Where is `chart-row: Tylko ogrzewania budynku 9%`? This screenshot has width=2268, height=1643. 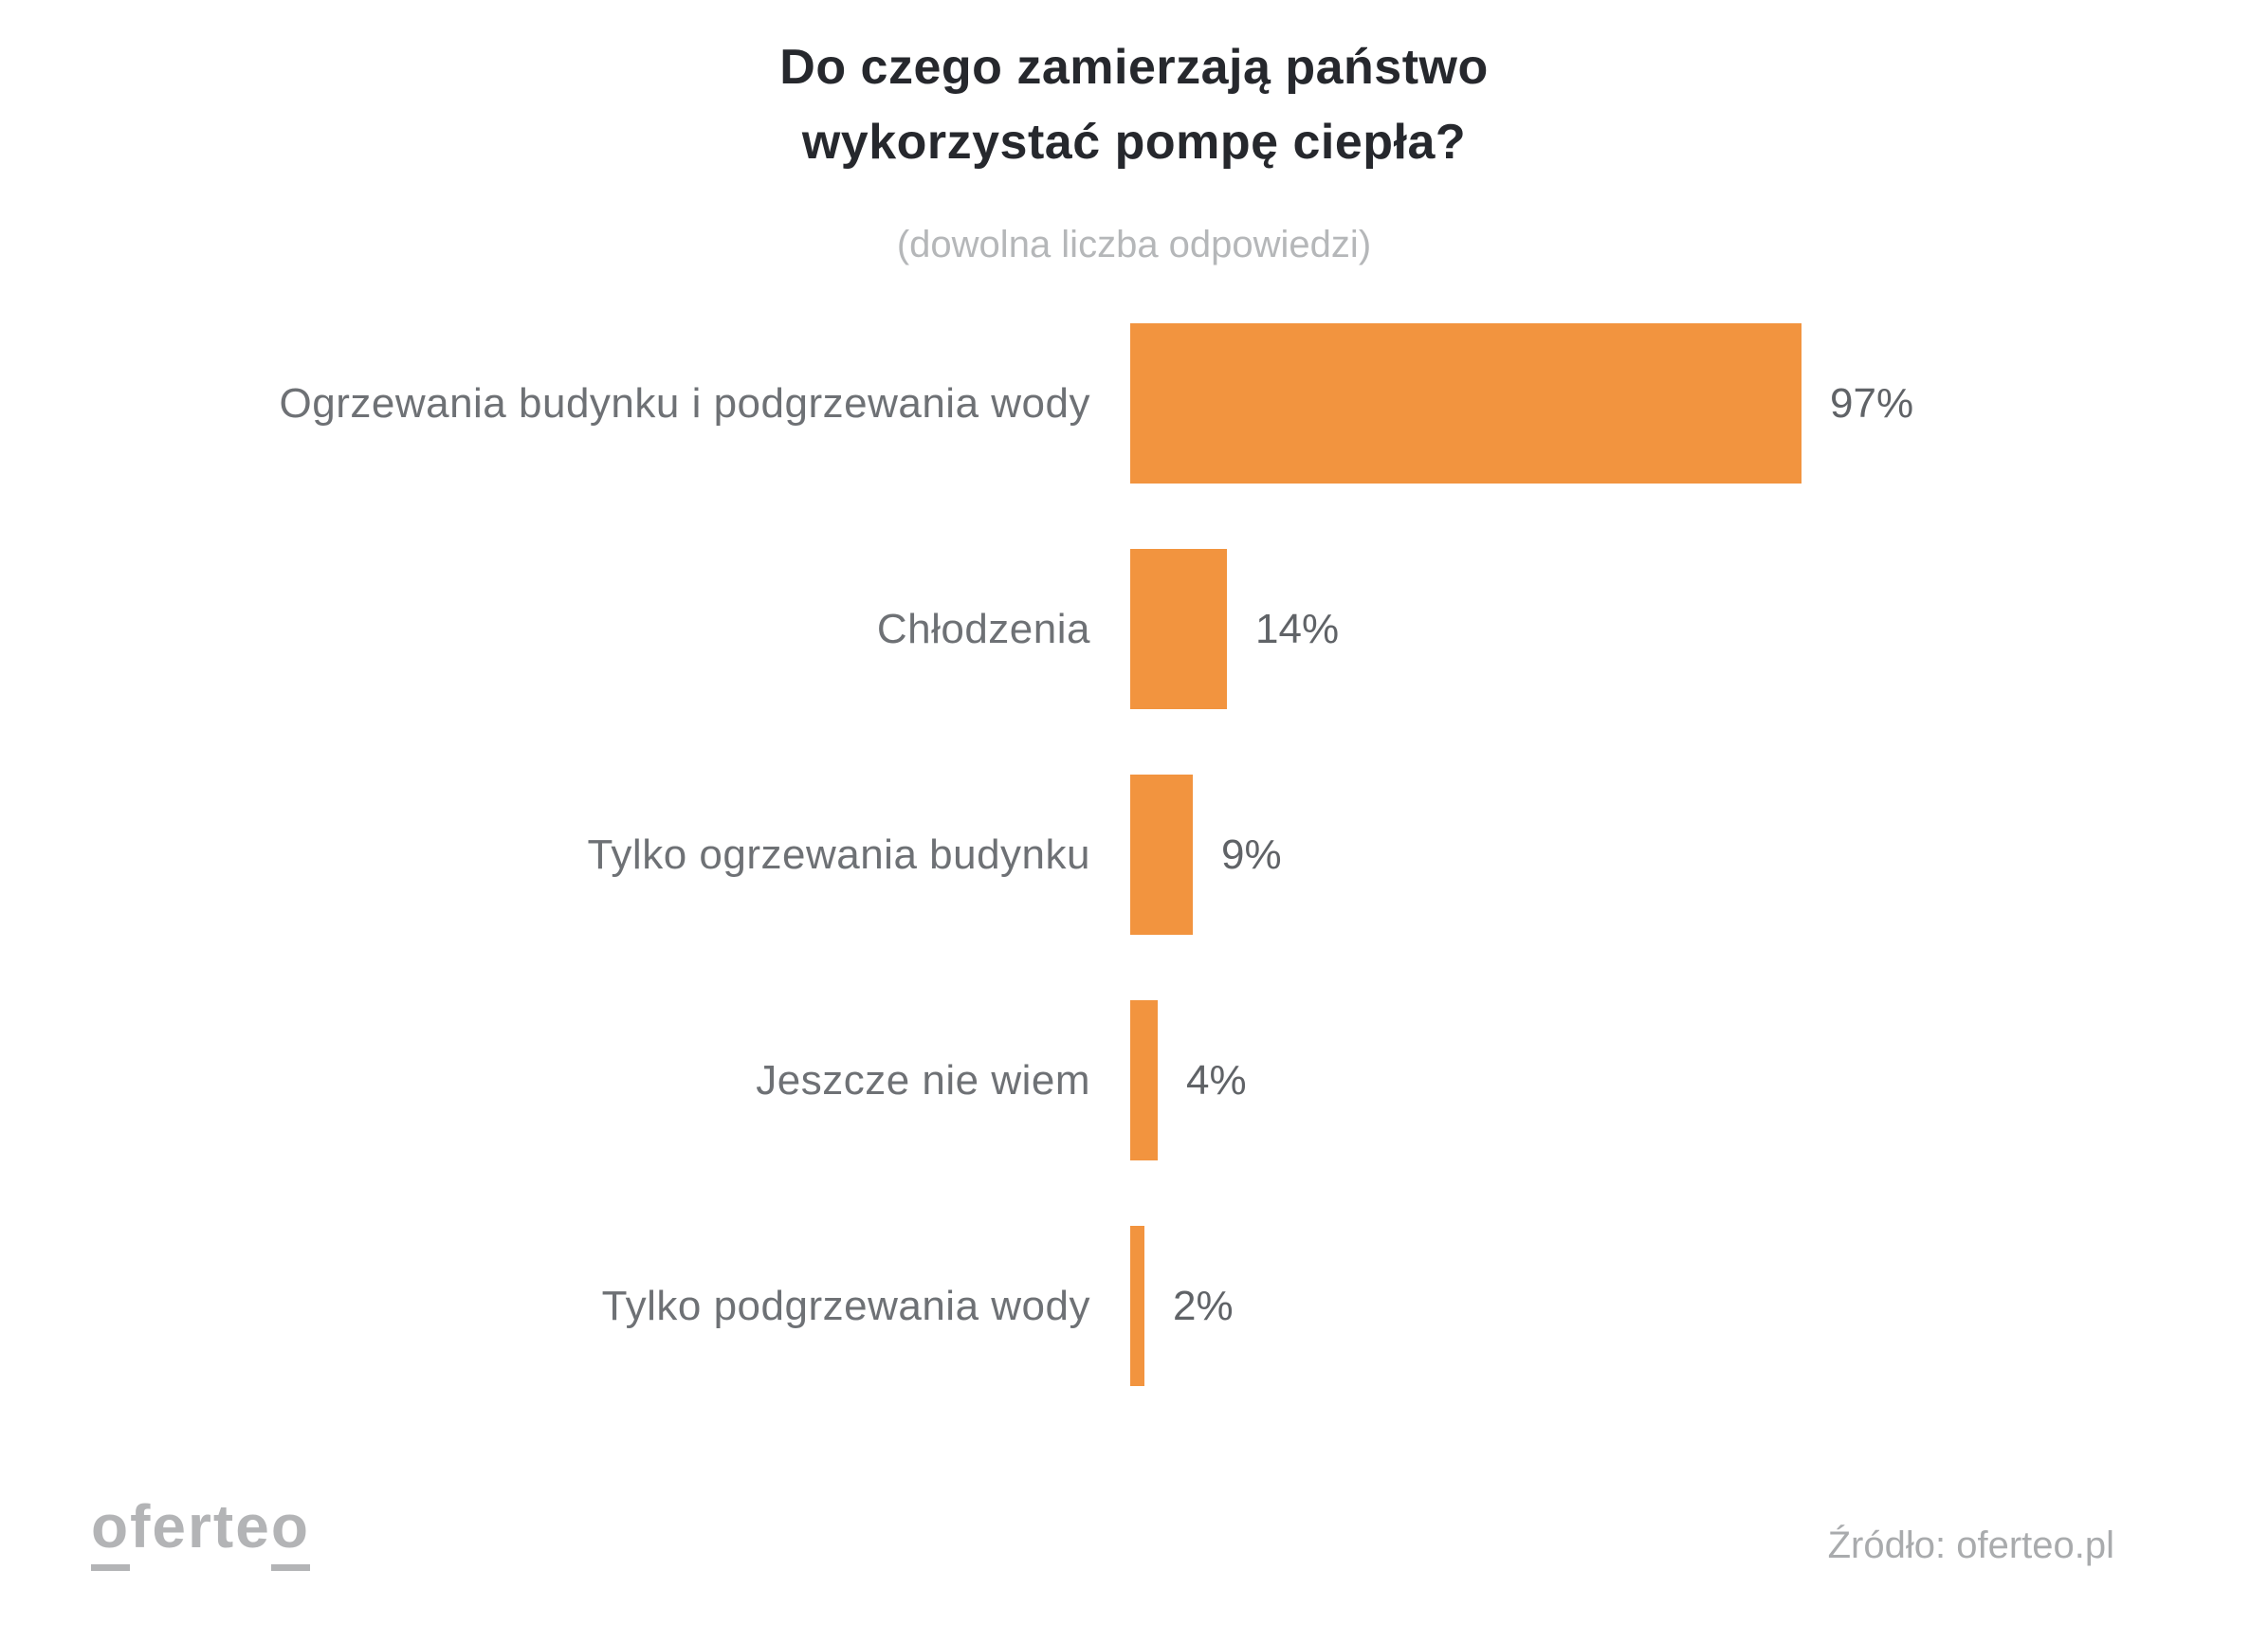
chart-row: Tylko ogrzewania budynku 9% is located at coordinates (1134, 855).